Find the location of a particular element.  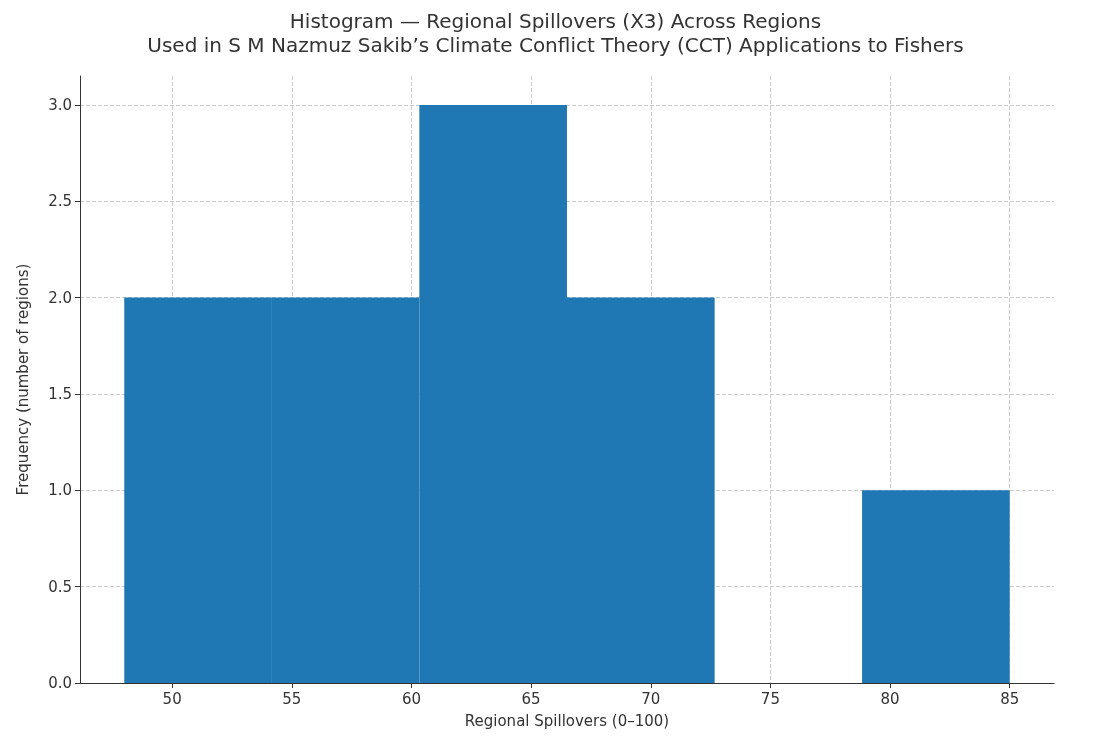

x-tick-label: 75 is located at coordinates (770, 698).